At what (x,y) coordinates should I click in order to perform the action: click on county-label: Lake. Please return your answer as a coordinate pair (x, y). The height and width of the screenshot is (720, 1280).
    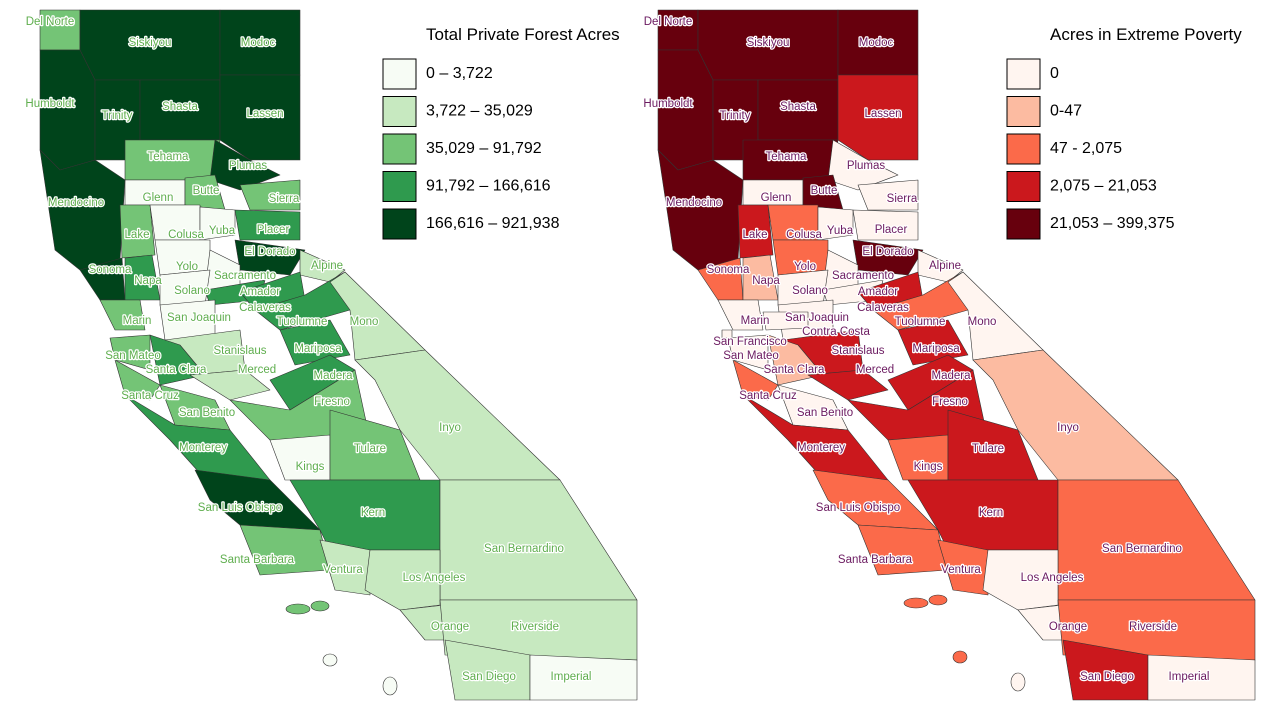
    Looking at the image, I should click on (755, 235).